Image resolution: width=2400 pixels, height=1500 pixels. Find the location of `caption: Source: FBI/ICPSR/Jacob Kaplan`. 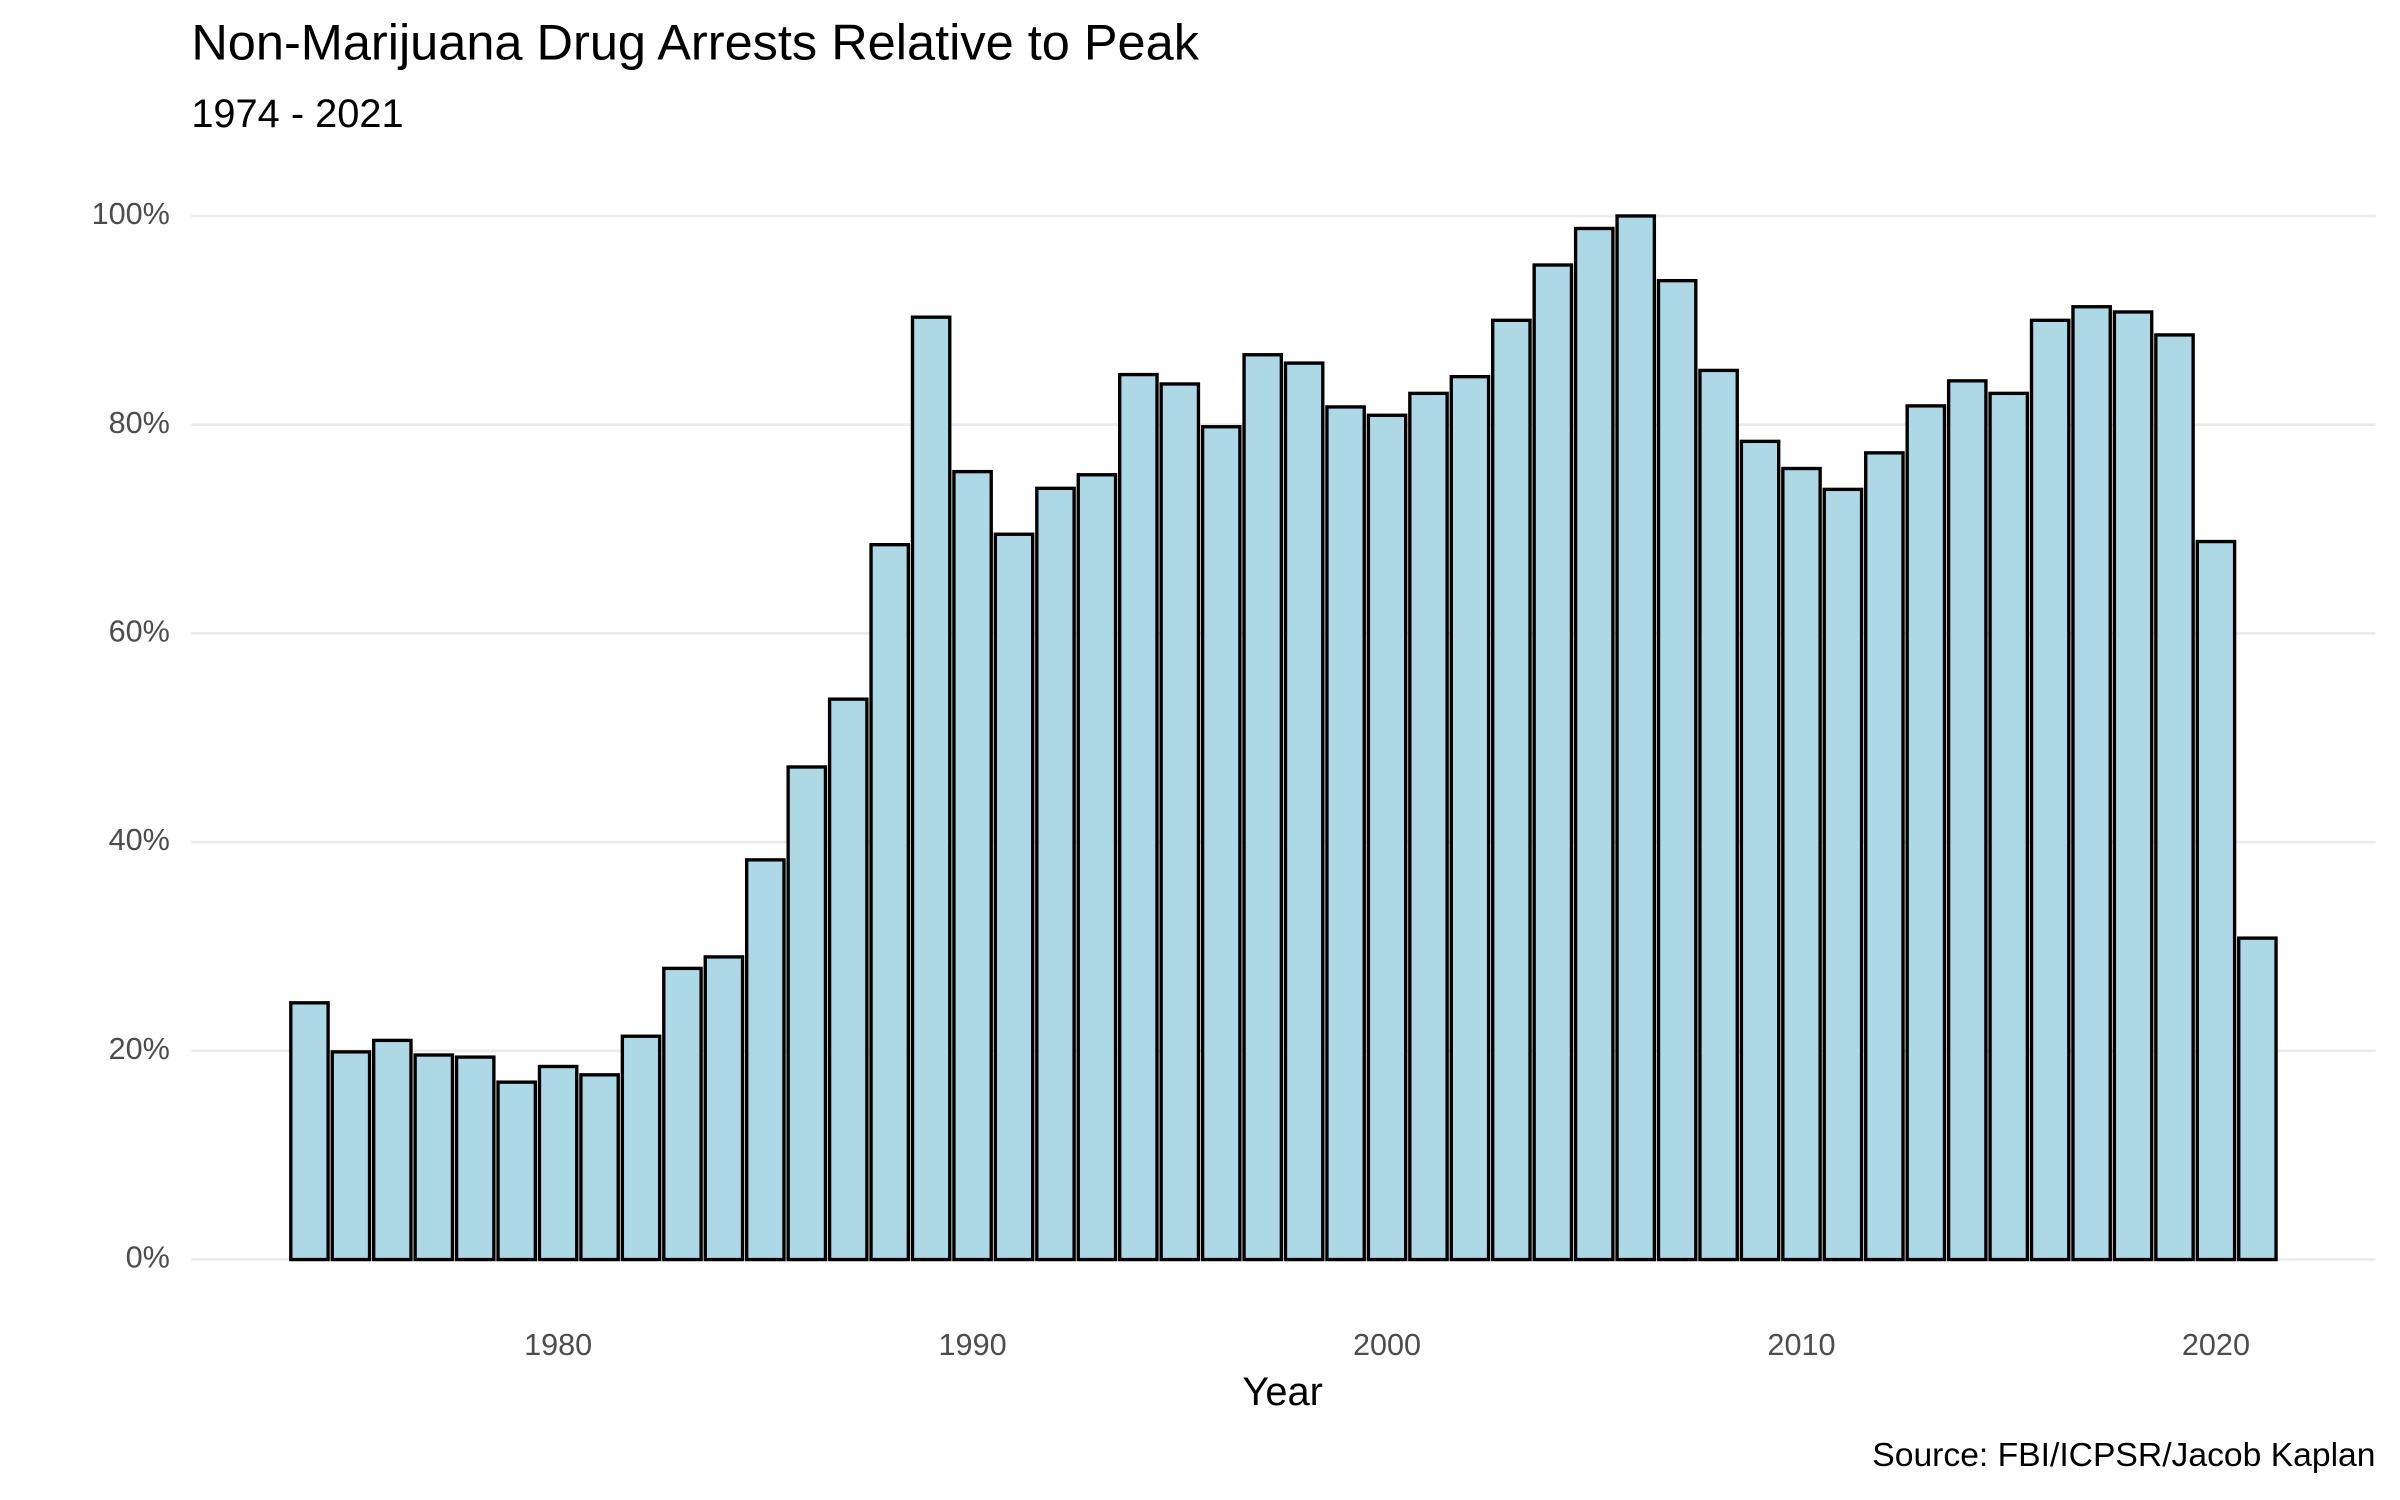

caption: Source: FBI/ICPSR/Jacob Kaplan is located at coordinates (2123, 1455).